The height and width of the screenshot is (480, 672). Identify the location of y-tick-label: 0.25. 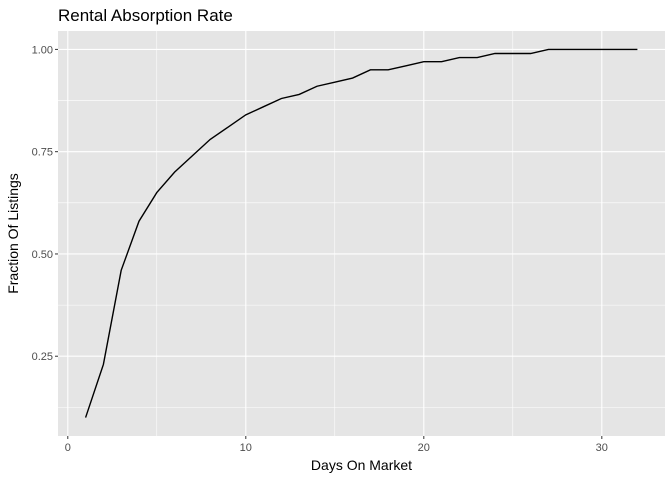
(42, 357).